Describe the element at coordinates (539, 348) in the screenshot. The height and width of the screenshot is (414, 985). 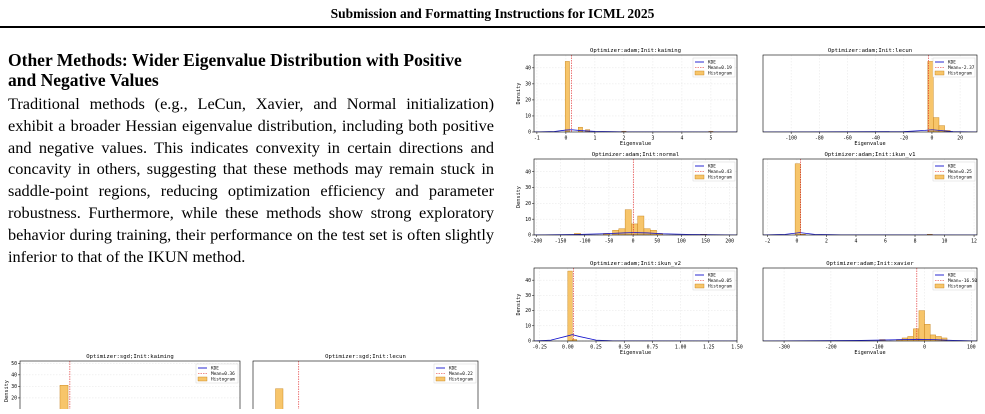
I see `x-tick-label: -0.25` at that location.